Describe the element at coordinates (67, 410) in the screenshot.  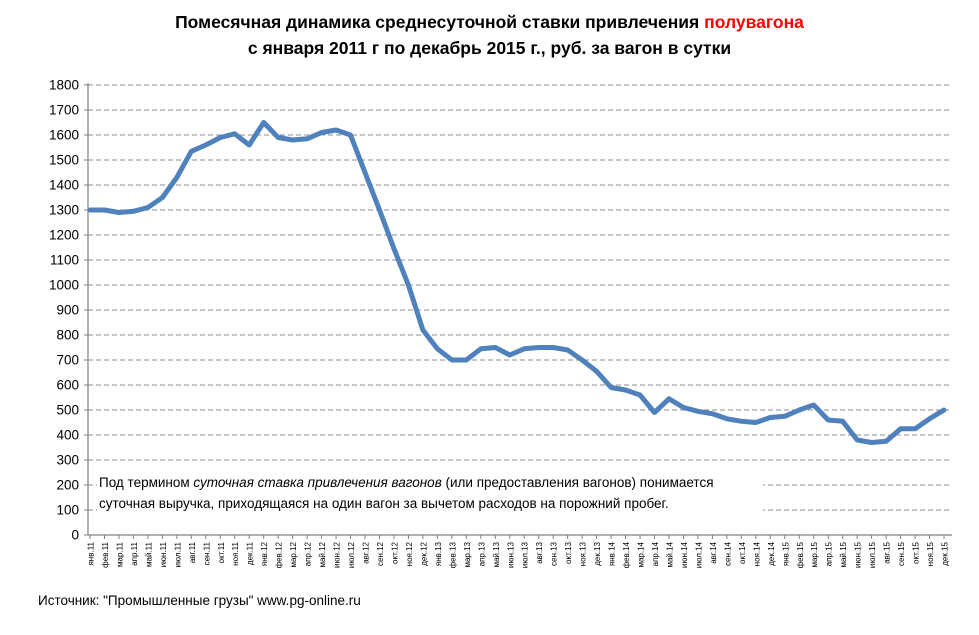
I see `y-tick-label: 500` at that location.